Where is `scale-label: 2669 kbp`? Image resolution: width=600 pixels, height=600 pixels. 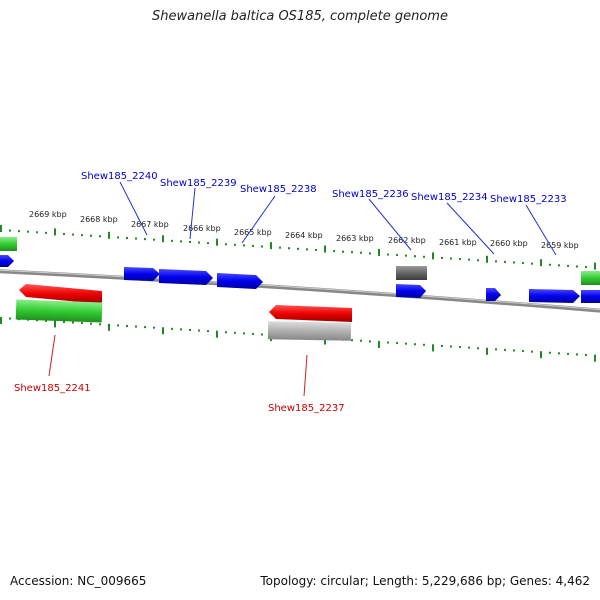
scale-label: 2669 kbp is located at coordinates (48, 214).